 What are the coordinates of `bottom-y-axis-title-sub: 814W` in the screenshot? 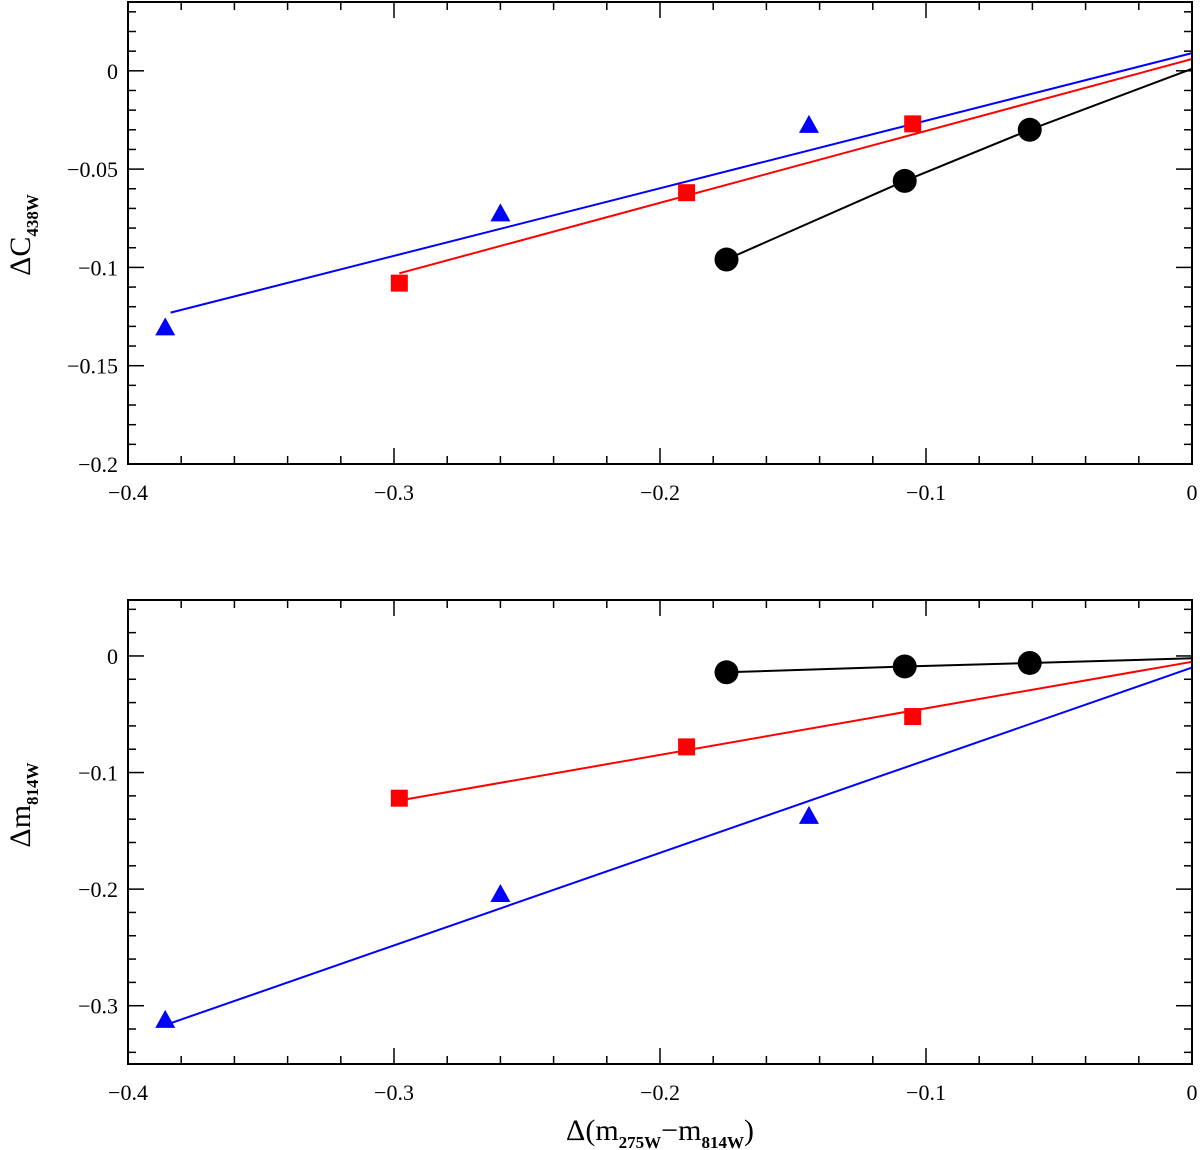 It's located at (32, 783).